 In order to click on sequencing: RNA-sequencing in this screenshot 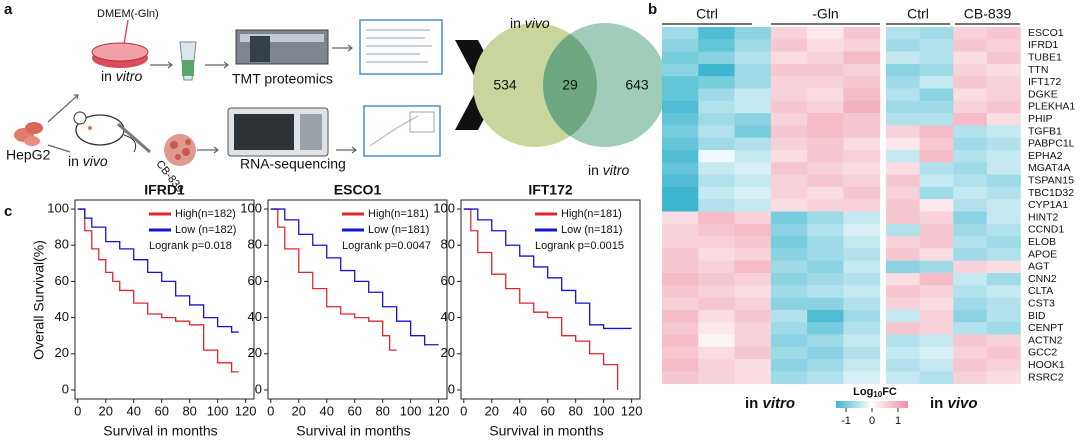, I will do `click(293, 164)`.